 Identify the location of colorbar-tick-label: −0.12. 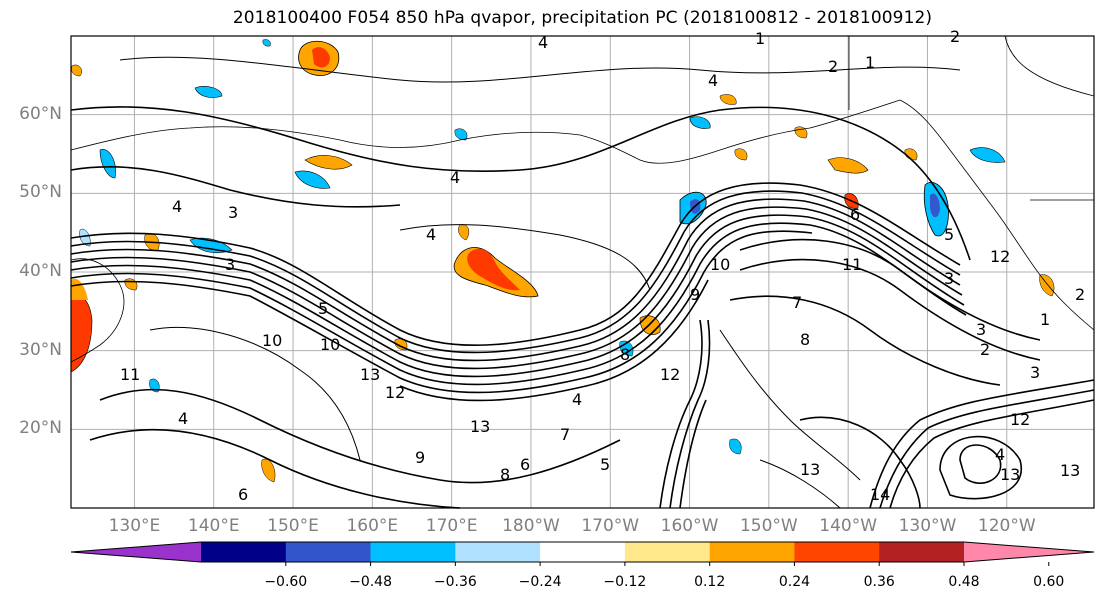
(625, 582).